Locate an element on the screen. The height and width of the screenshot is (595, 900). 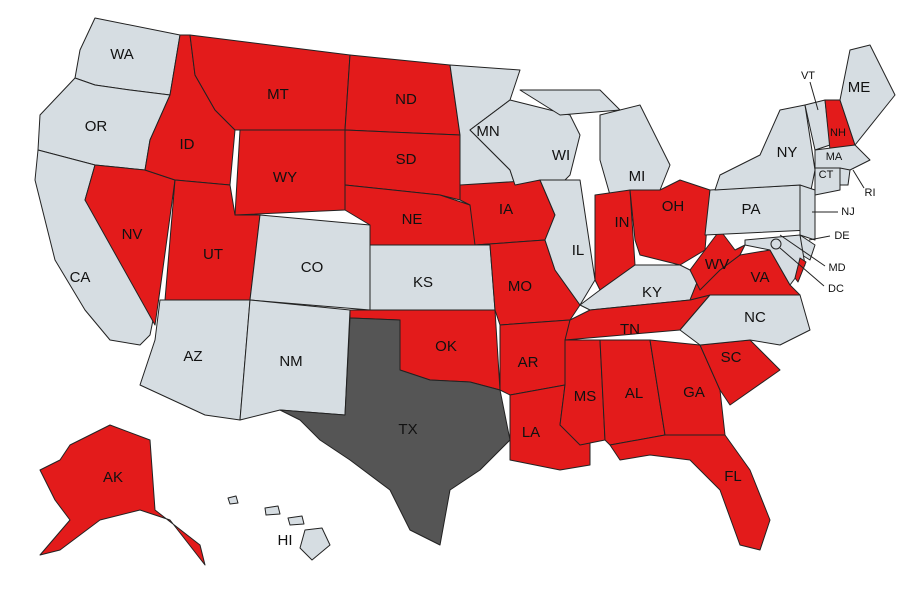
label-ME: ME is located at coordinates (859, 87).